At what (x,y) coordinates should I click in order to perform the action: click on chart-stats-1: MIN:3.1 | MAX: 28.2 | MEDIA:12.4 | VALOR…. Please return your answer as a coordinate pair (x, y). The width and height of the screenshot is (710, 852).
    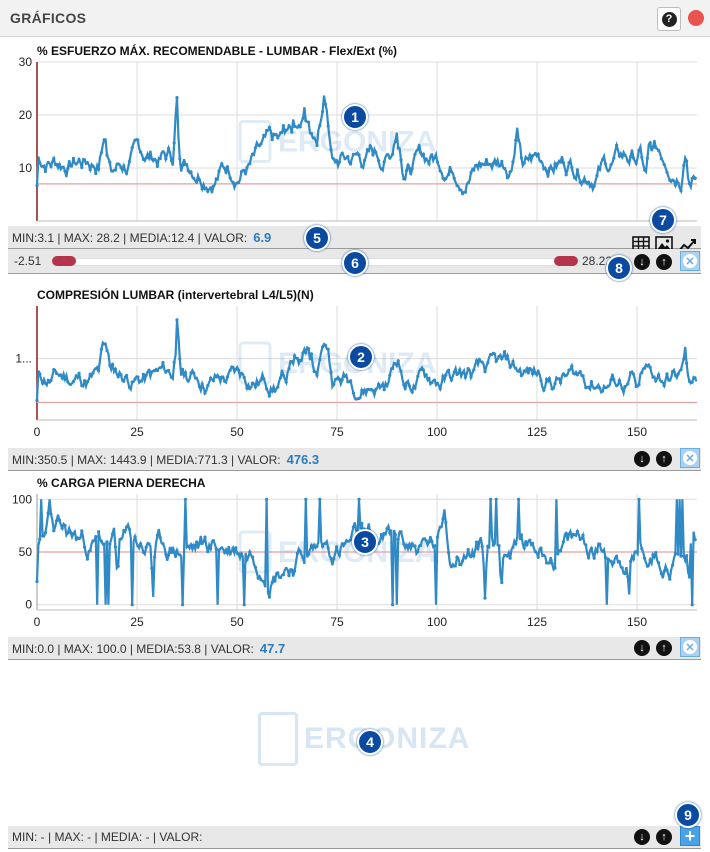
    Looking at the image, I should click on (354, 239).